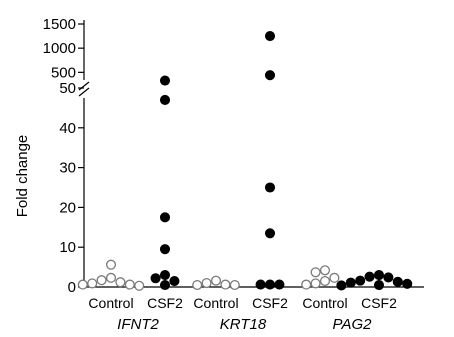 This screenshot has height=337, width=454. What do you see at coordinates (353, 324) in the screenshot?
I see `gene-label: PAG2` at bounding box center [353, 324].